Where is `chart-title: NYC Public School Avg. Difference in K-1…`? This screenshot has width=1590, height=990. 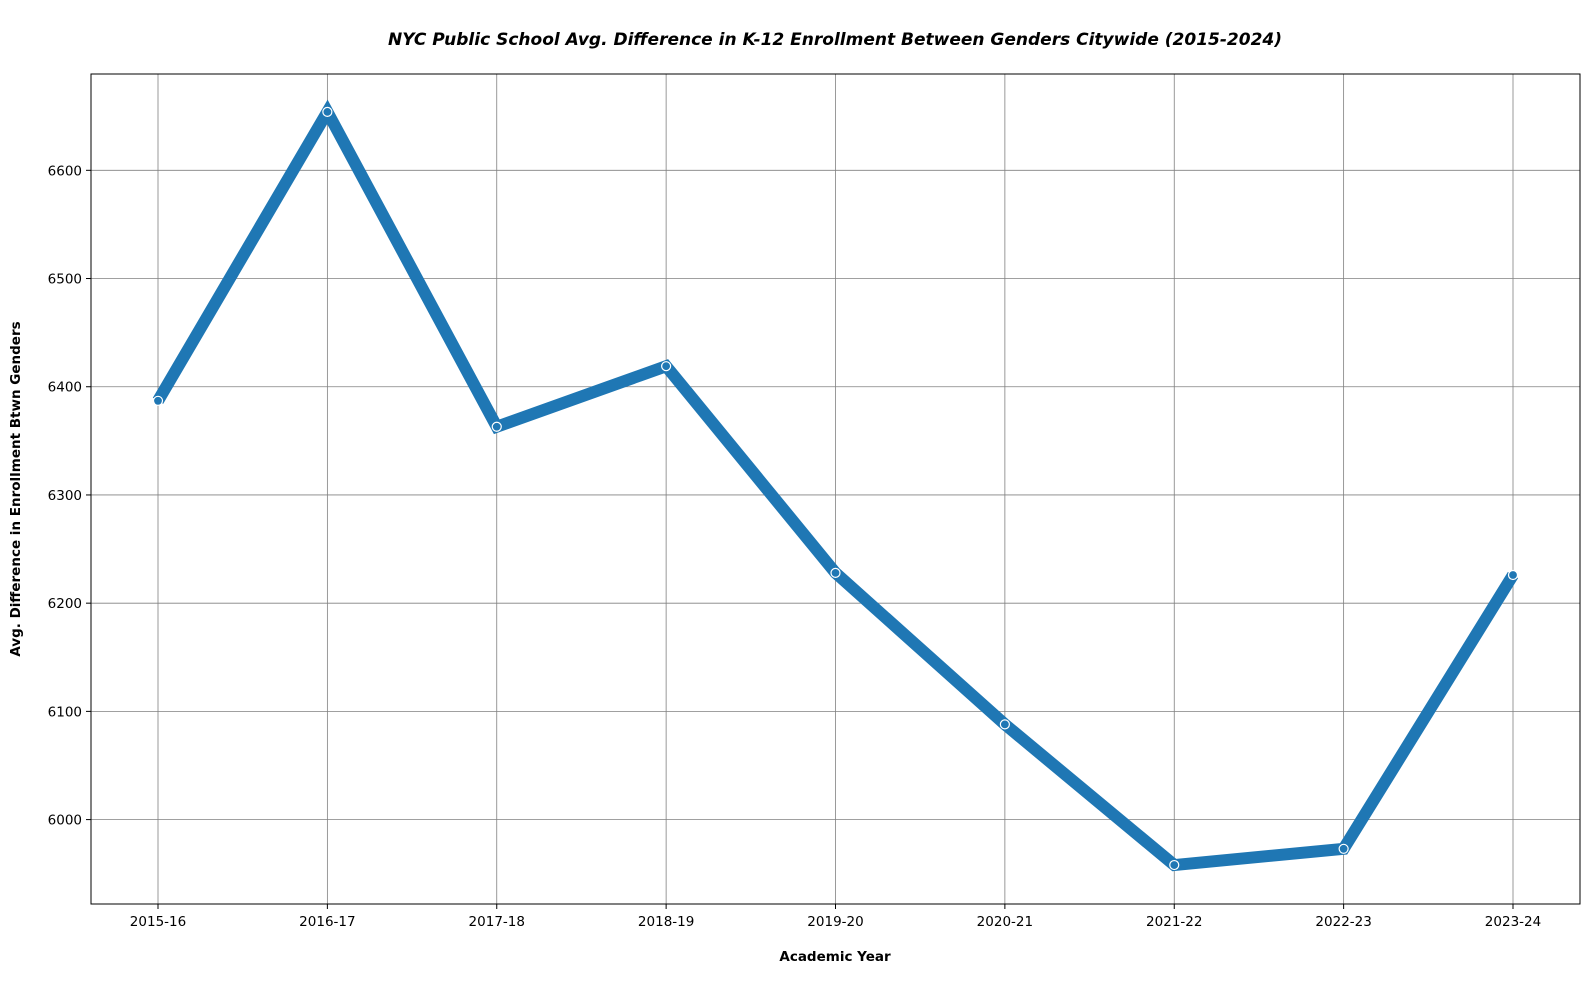 chart-title: NYC Public School Avg. Difference in K-1… is located at coordinates (835, 40).